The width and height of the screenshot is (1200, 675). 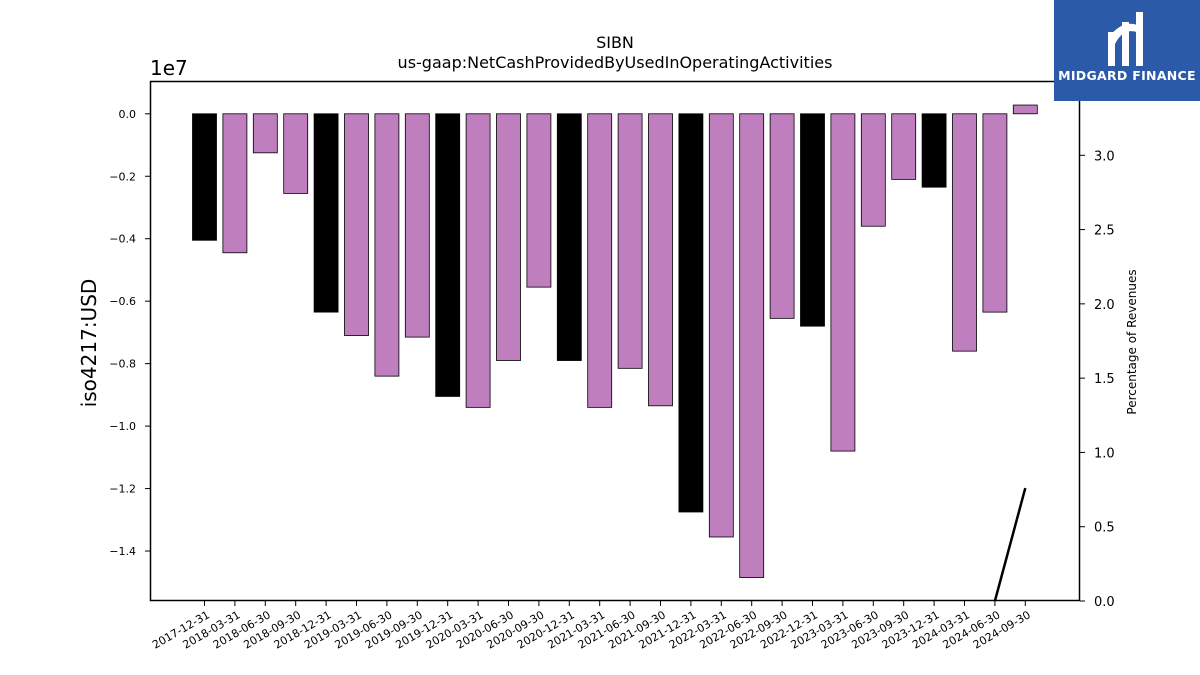 What do you see at coordinates (1104, 305) in the screenshot?
I see `y2-tick-label: 2.0` at bounding box center [1104, 305].